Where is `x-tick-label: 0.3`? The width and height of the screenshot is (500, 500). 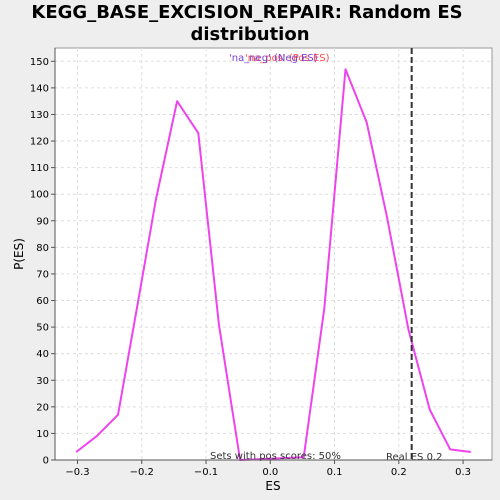 x-tick-label: 0.3 is located at coordinates (463, 472).